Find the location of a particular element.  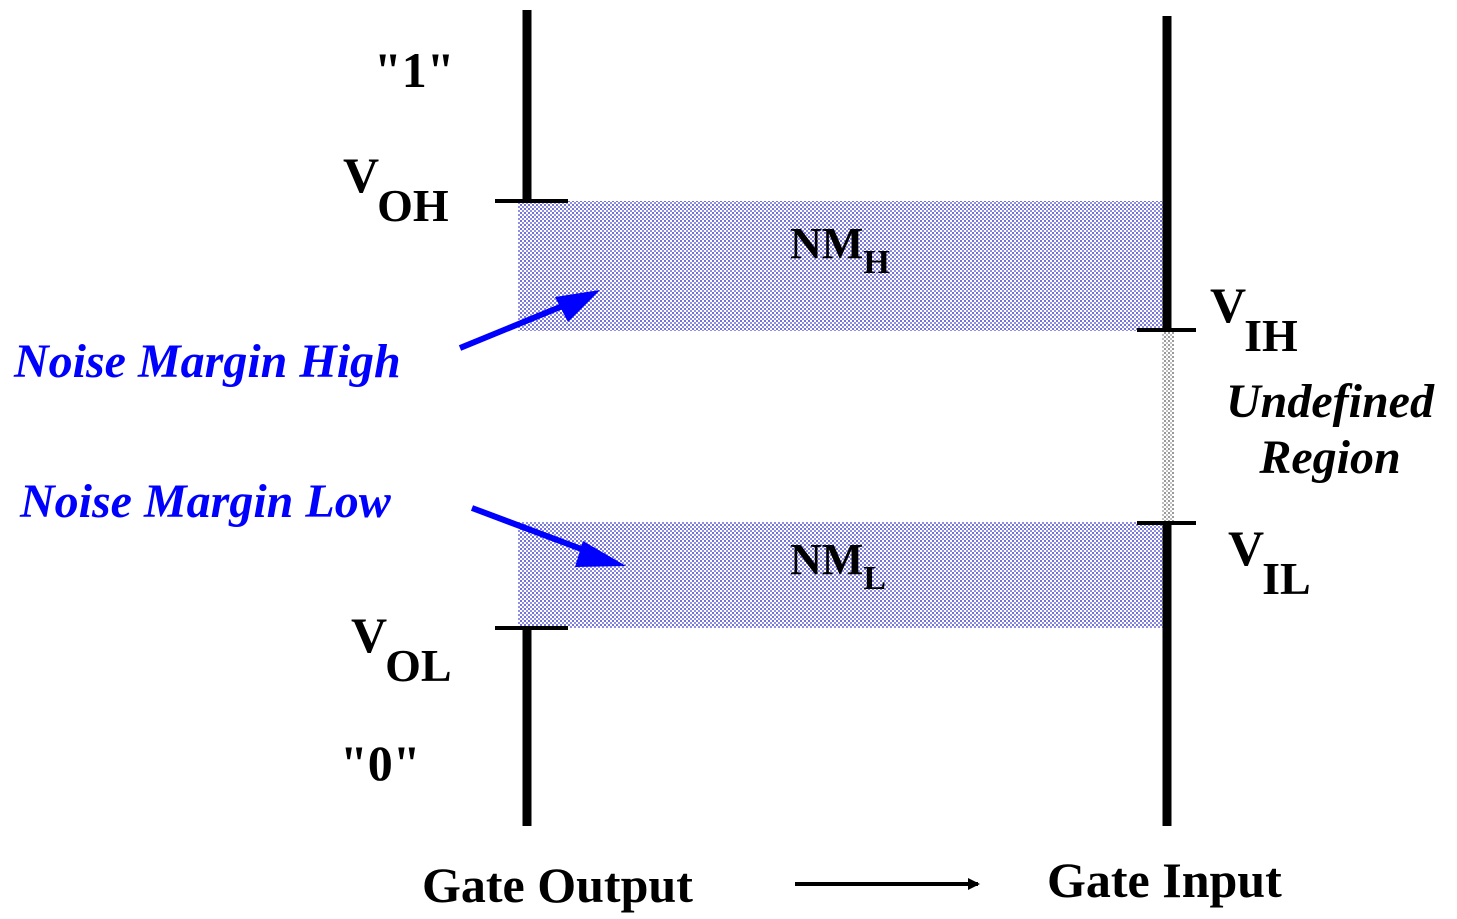

logic-zero-label: "0" is located at coordinates (380, 763).